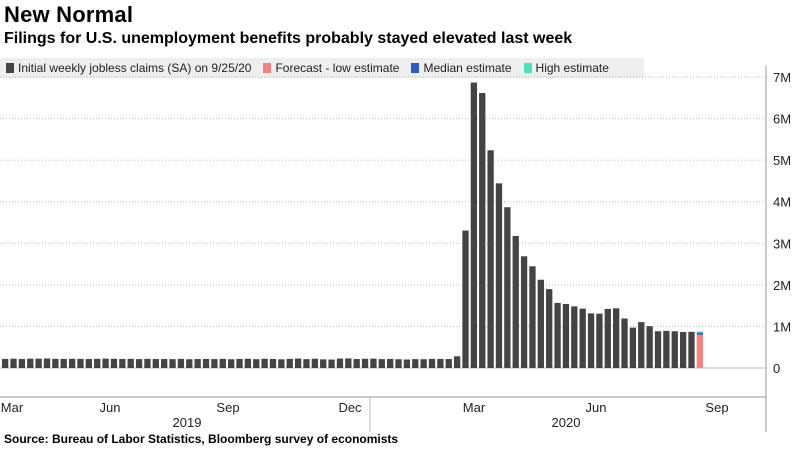 The height and width of the screenshot is (450, 800). I want to click on legend-item-high-estimate: High estimate, so click(566, 68).